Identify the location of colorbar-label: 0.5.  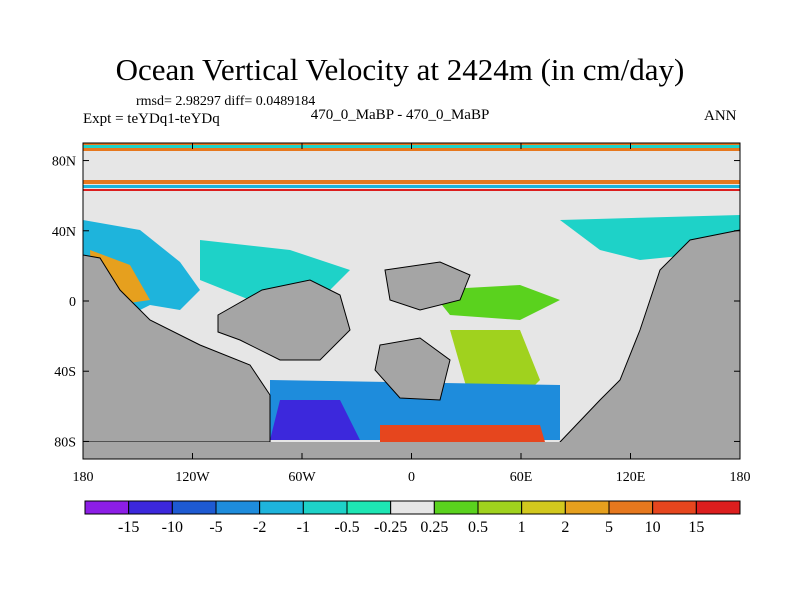
(478, 527).